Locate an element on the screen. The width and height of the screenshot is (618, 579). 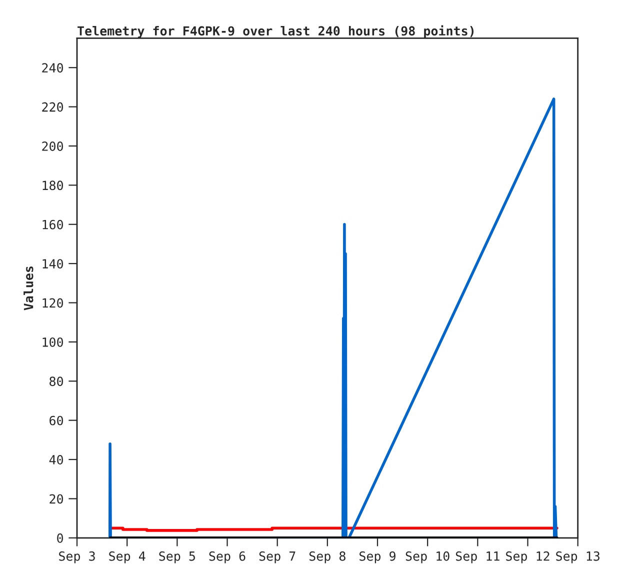
x-tick-label: Sep 5 is located at coordinates (177, 557).